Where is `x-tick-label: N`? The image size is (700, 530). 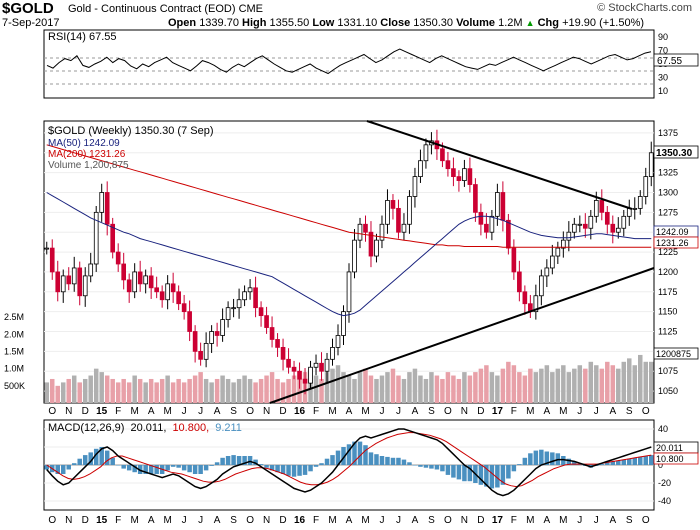 x-tick-label: N is located at coordinates (464, 520).